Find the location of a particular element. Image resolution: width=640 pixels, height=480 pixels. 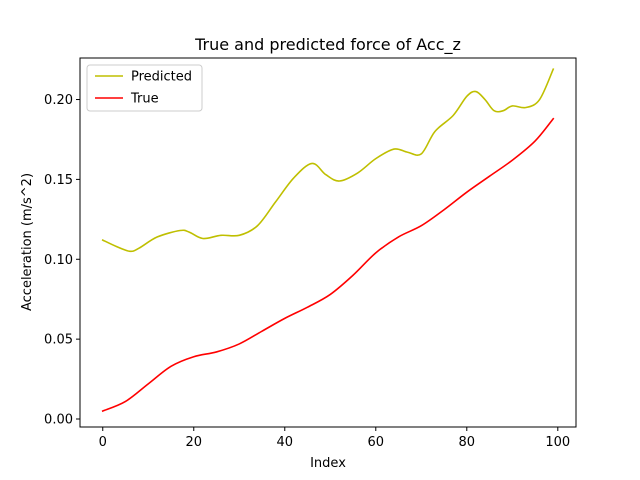

x-tick-label: 40 is located at coordinates (284, 442).